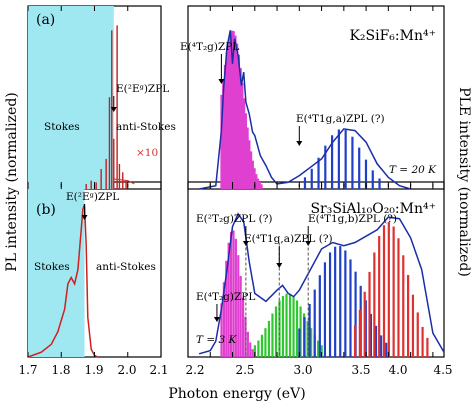  What do you see at coordinates (464, 182) in the screenshot?
I see `y-axis-label-right: PLE intensity (normalized)` at bounding box center [464, 182].